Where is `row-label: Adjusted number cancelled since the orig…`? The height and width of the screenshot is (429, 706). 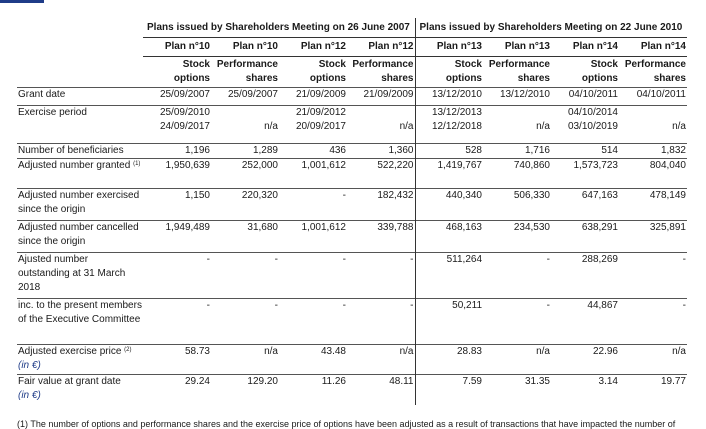 row-label: Adjusted number cancelled since the orig… is located at coordinates (80, 236).